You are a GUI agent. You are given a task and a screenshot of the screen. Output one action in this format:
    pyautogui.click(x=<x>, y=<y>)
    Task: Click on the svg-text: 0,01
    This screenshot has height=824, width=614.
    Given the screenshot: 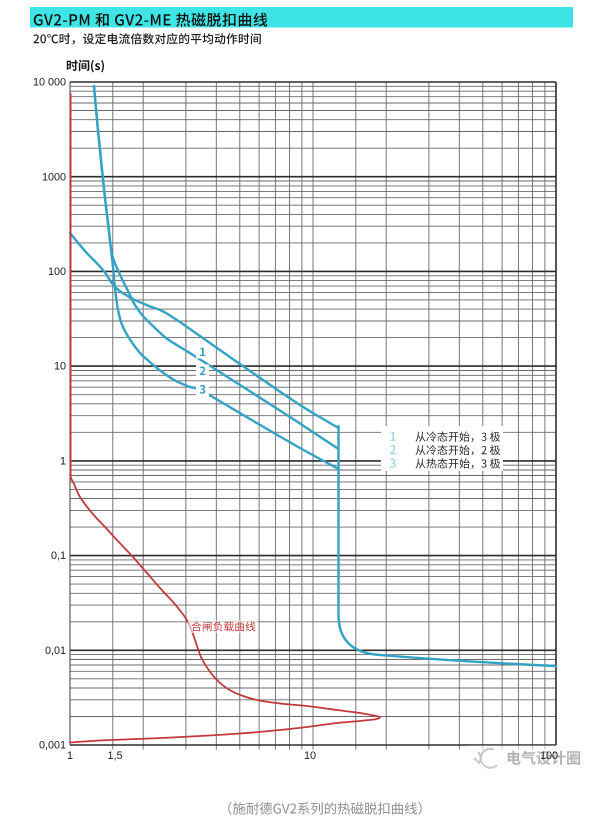 What is the action you would take?
    pyautogui.click(x=55, y=651)
    